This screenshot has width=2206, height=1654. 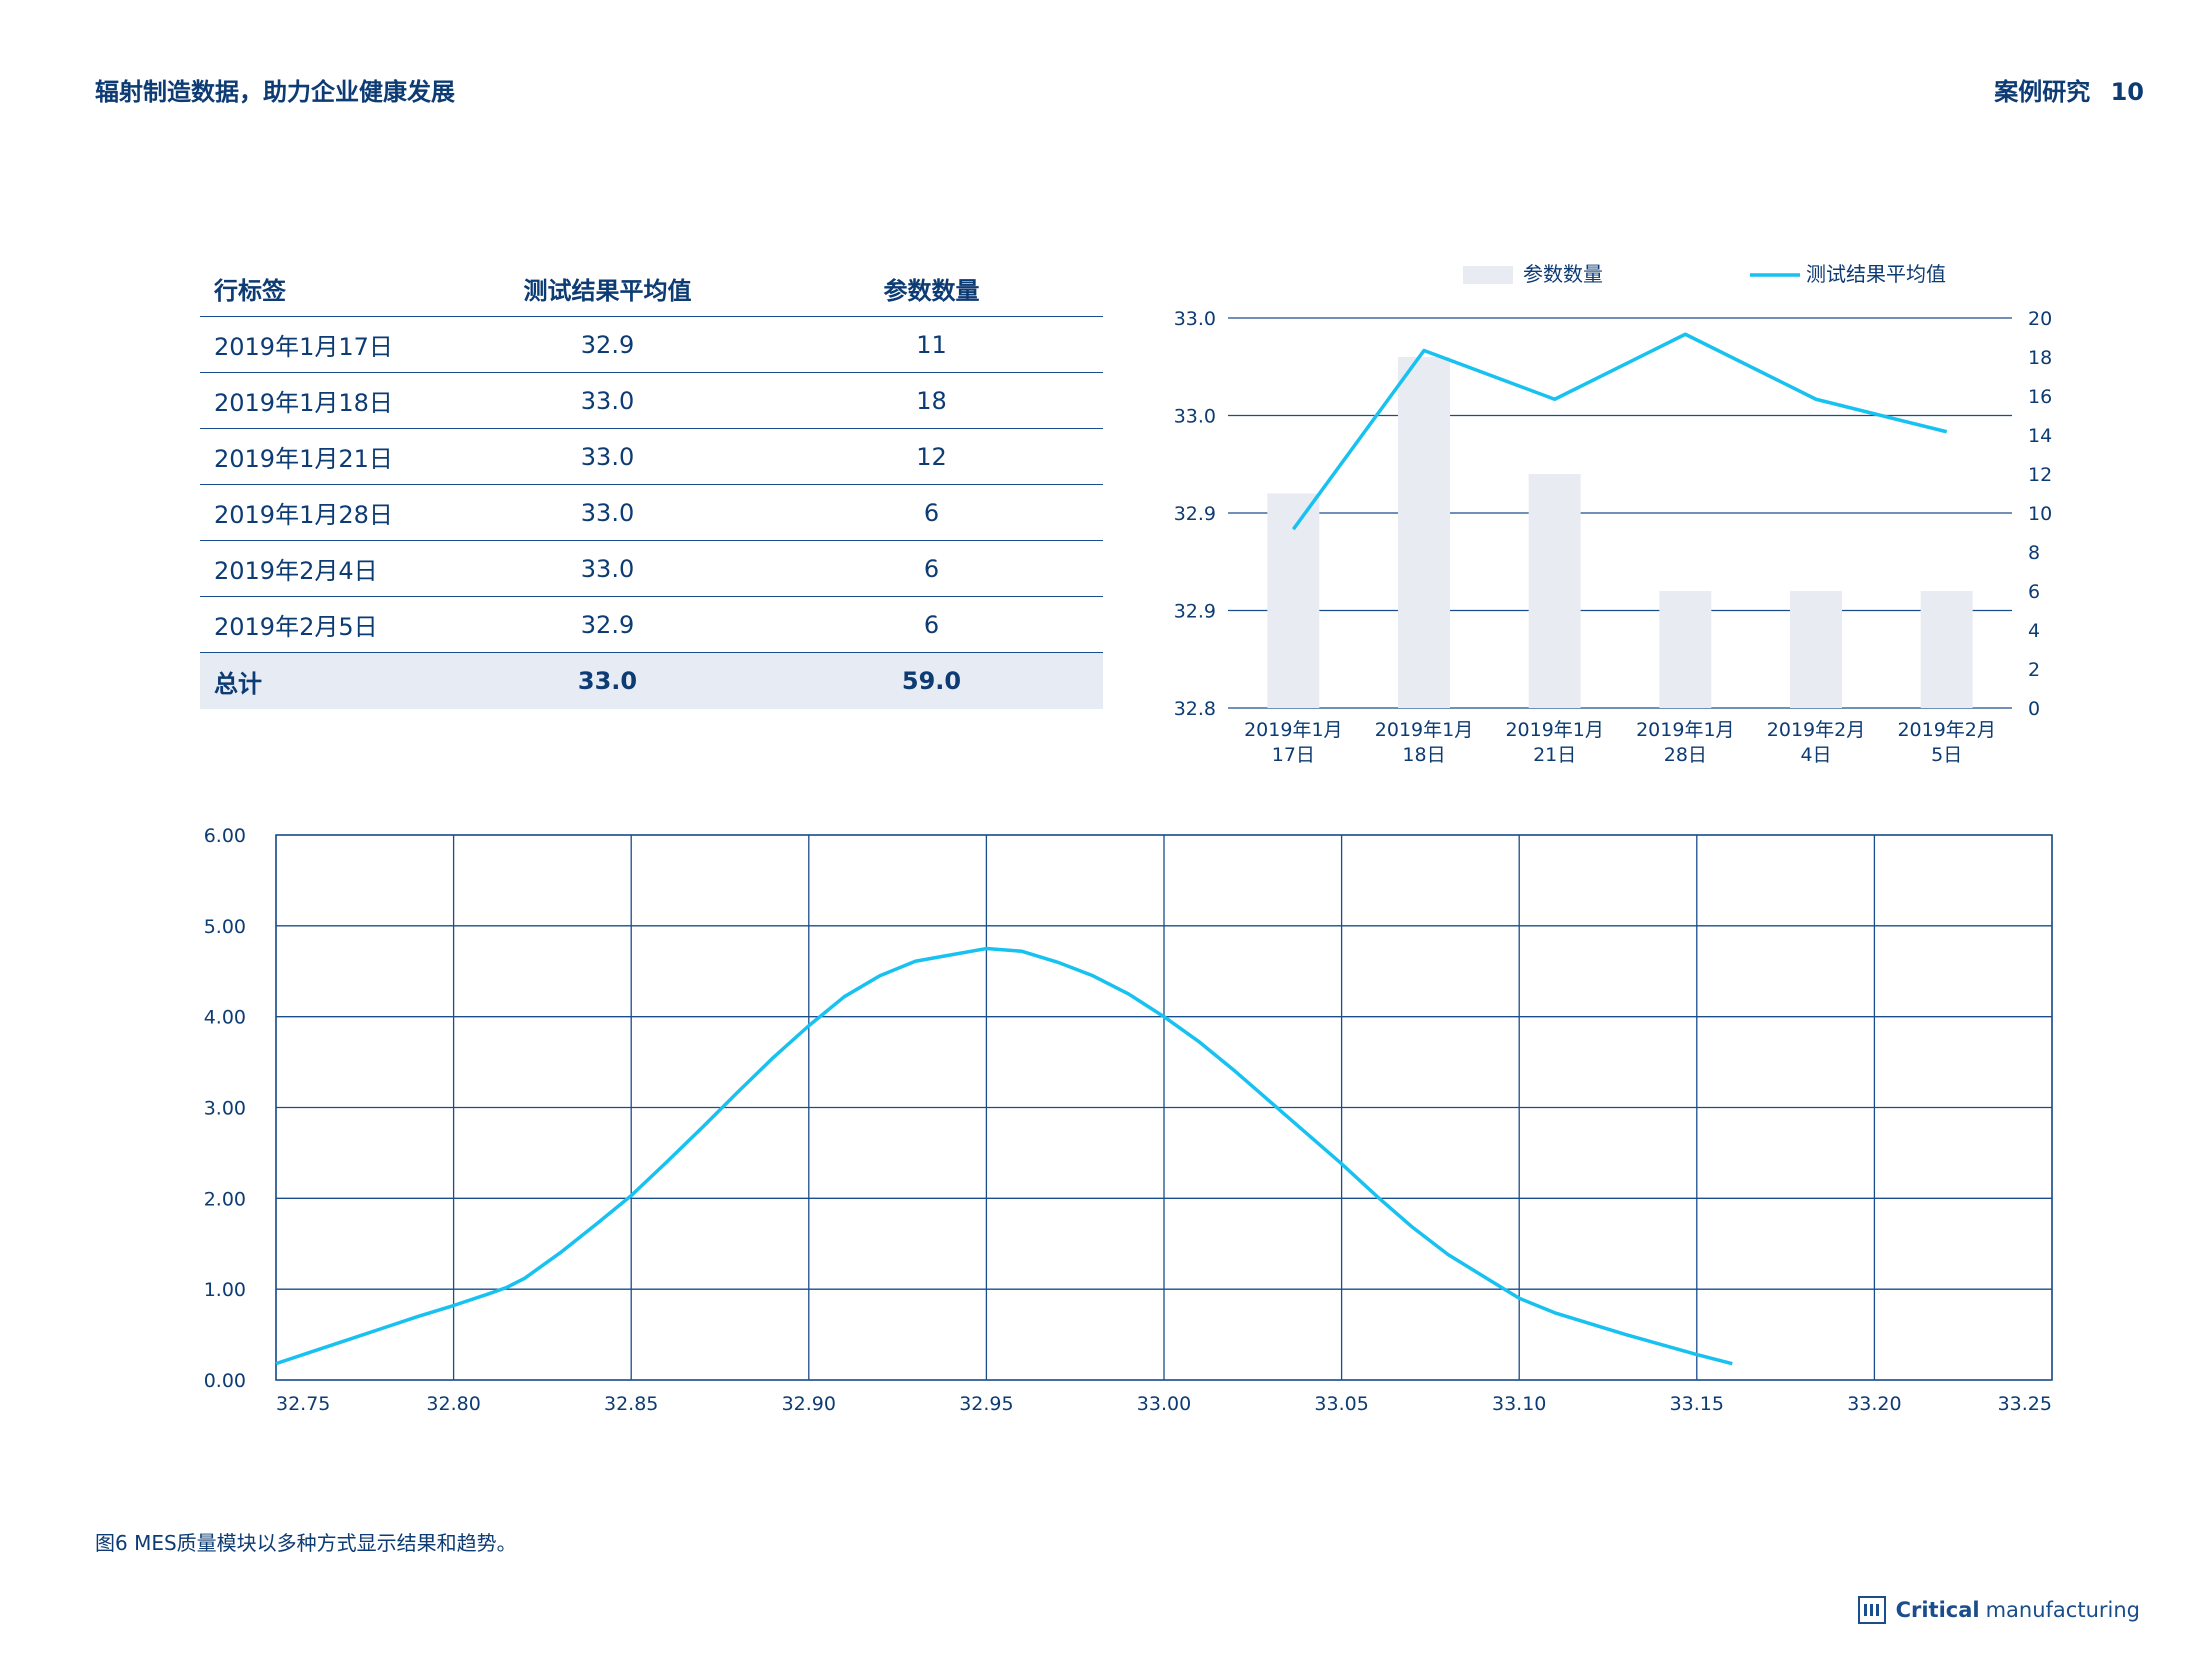 I want to click on x-tick-label: 33.10, so click(x=1519, y=1404).